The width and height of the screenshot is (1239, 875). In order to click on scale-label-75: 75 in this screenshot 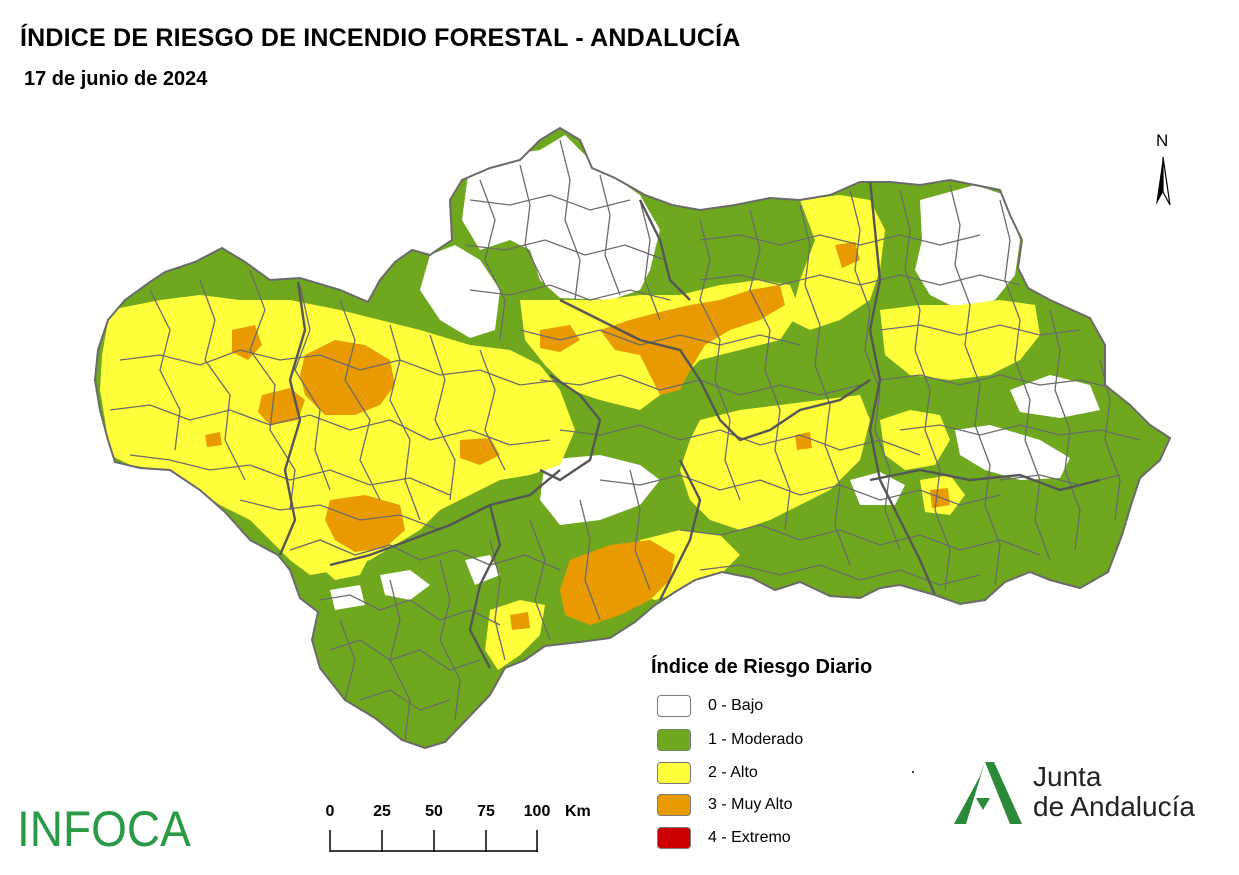, I will do `click(486, 811)`.